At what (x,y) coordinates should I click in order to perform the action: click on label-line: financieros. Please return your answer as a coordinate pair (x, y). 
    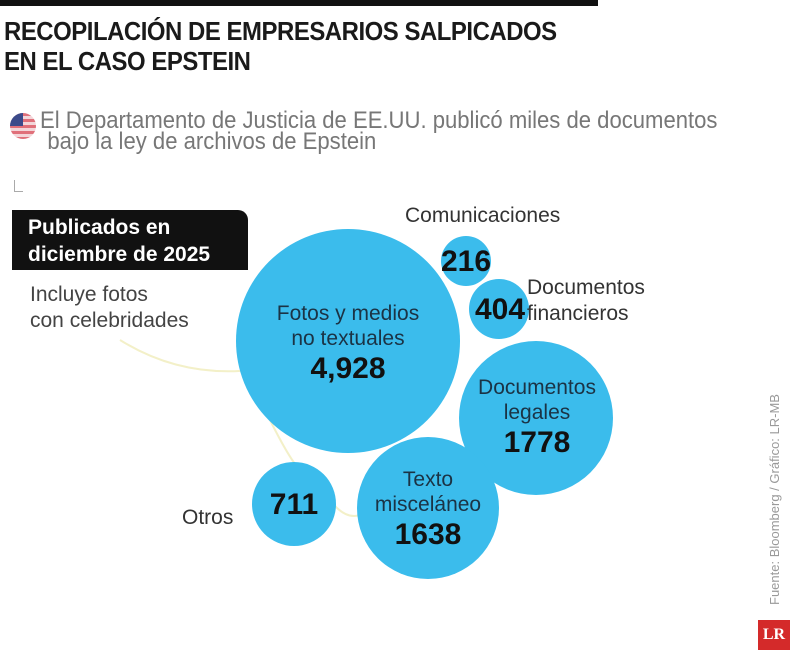
    Looking at the image, I should click on (578, 313).